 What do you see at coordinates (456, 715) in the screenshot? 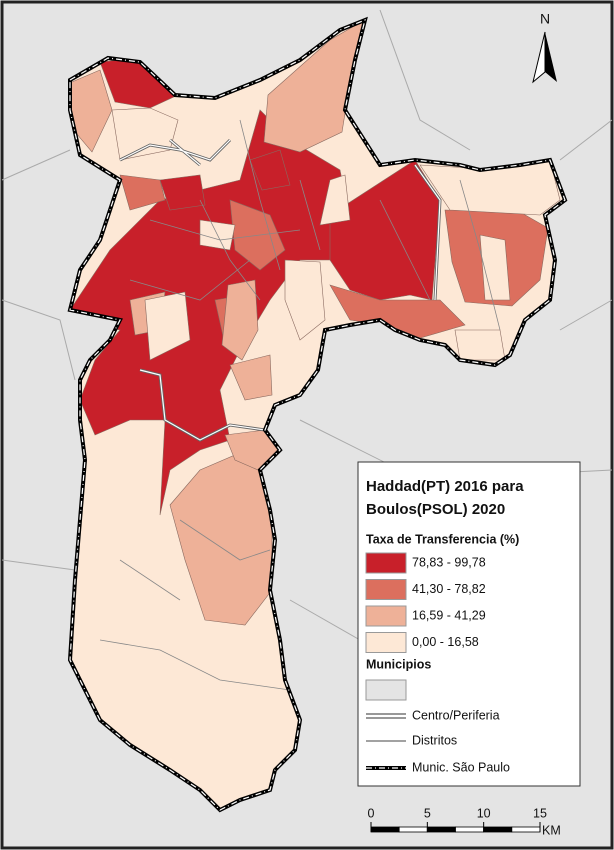
I see `line-legend-label: Centro/Periferia` at bounding box center [456, 715].